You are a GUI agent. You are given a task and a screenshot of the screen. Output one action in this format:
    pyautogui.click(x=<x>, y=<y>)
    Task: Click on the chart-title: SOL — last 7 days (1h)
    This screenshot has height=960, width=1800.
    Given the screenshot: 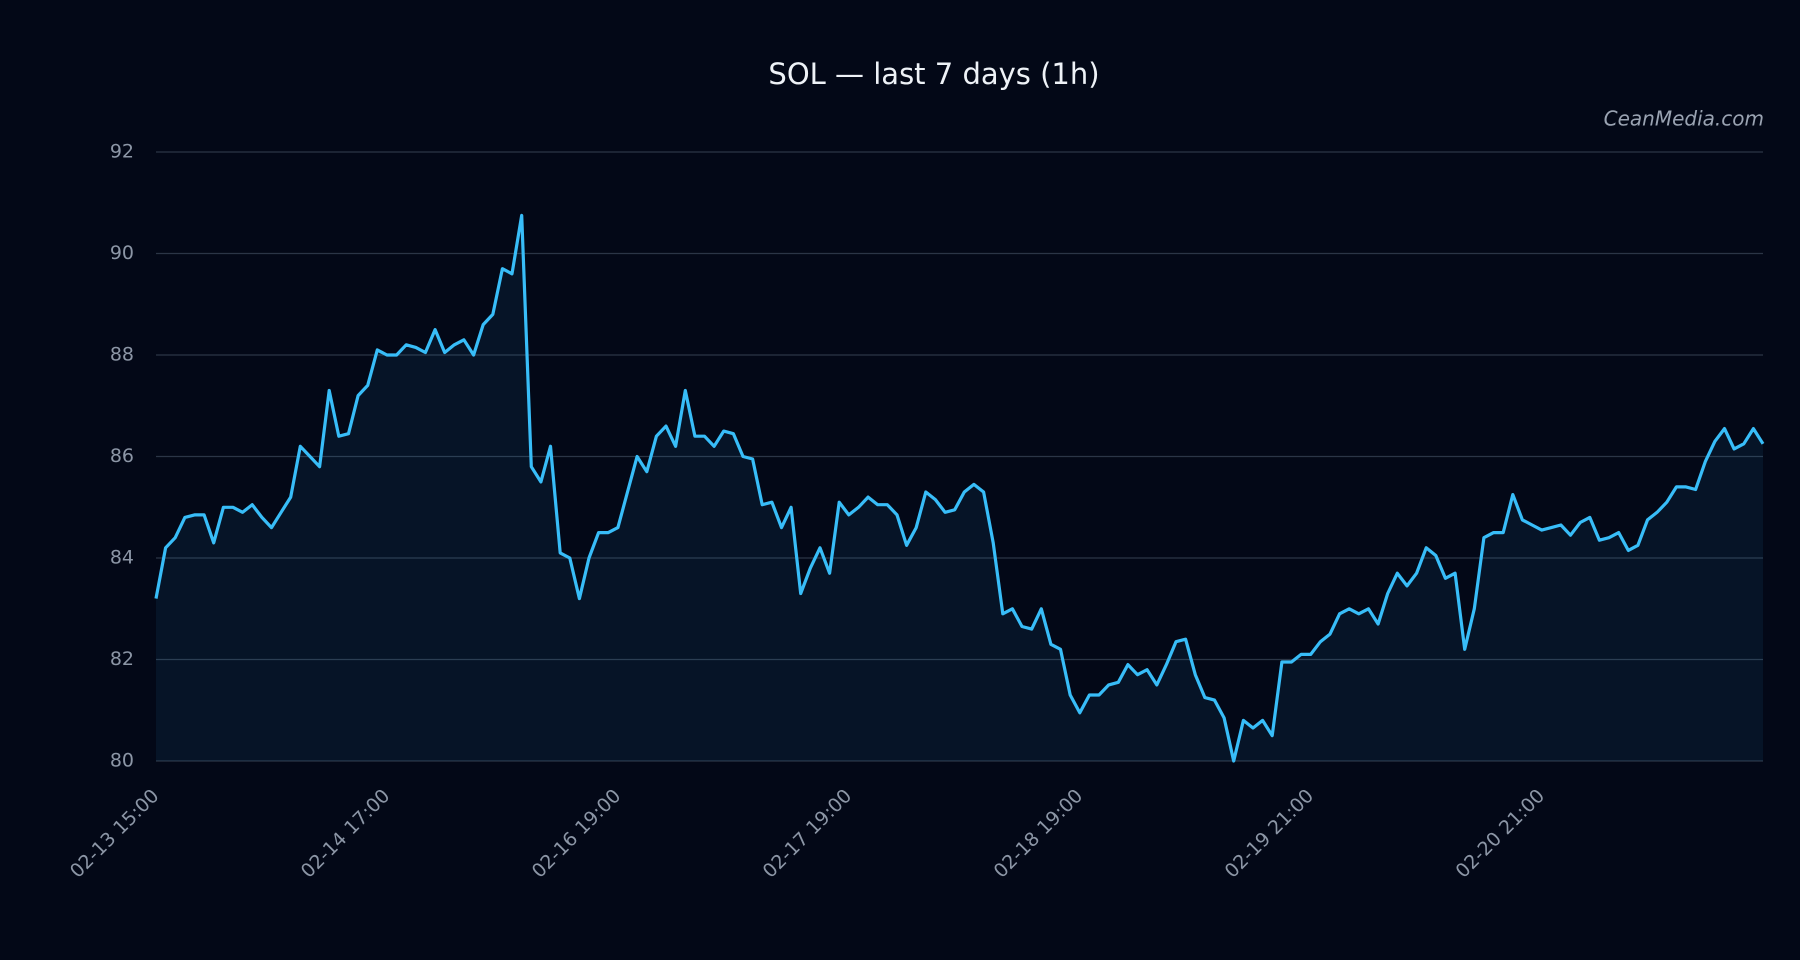 What is the action you would take?
    pyautogui.click(x=933, y=74)
    